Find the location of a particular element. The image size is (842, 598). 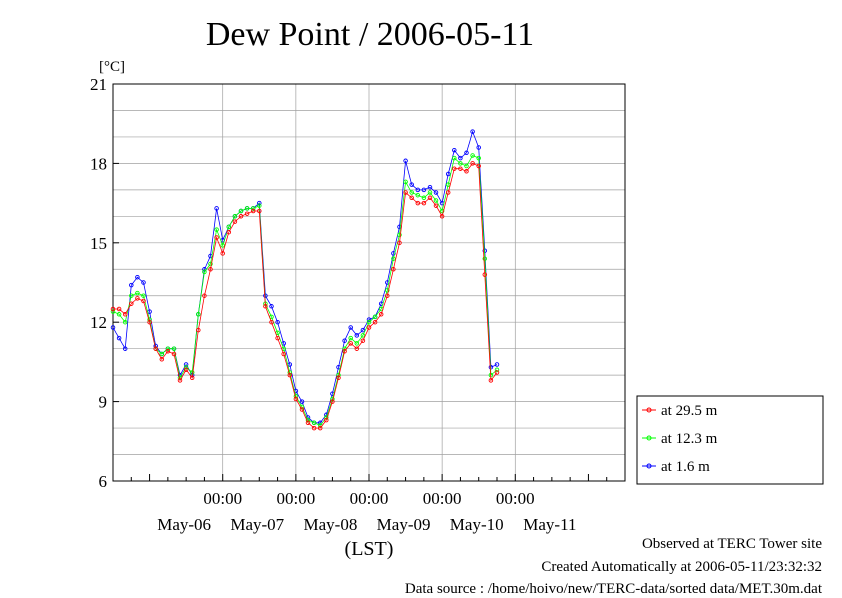

y-tick-label: 15 is located at coordinates (98, 243).